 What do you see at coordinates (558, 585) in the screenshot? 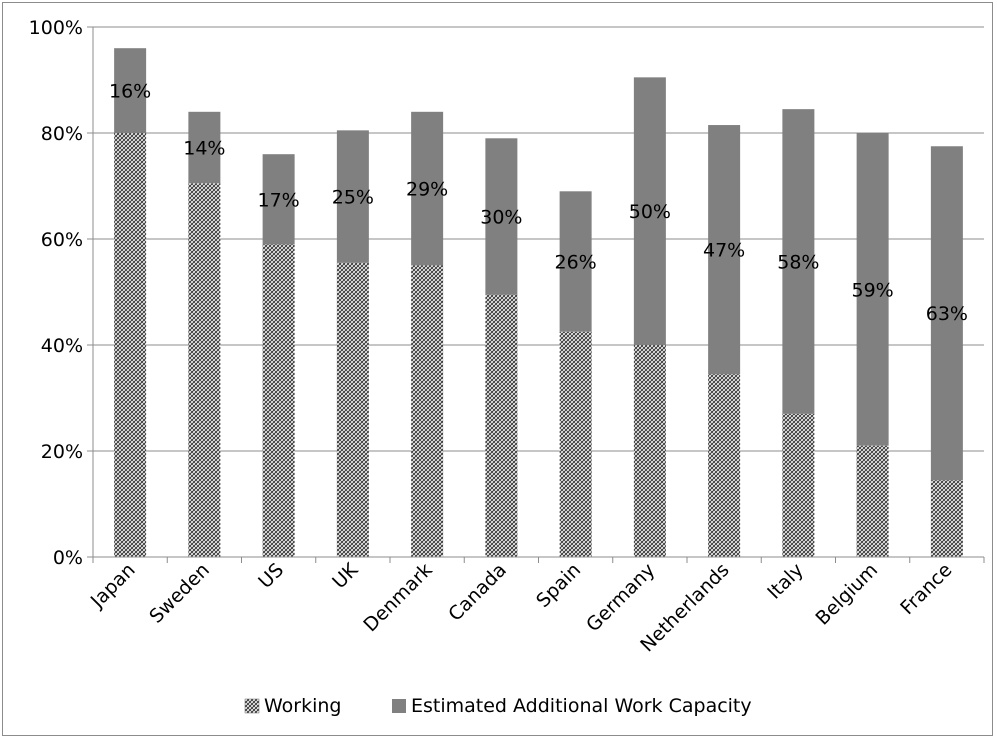
I see `category-label-spain: Spain` at bounding box center [558, 585].